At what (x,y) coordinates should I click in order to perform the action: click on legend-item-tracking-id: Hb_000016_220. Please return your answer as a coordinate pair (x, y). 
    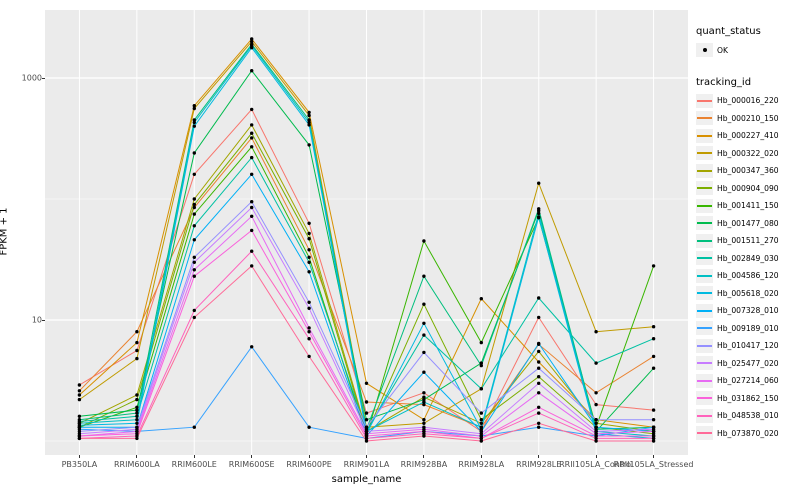
    Looking at the image, I should click on (747, 101).